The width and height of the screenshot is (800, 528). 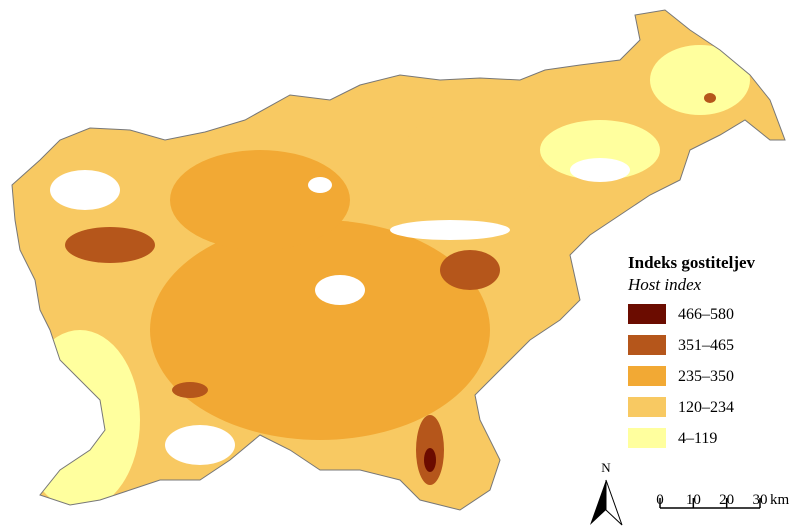 What do you see at coordinates (693, 500) in the screenshot?
I see `scale-label: 10` at bounding box center [693, 500].